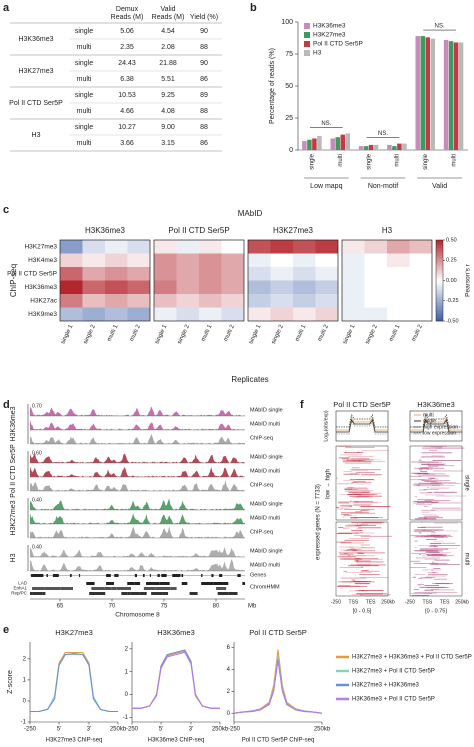 This screenshot has width=474, height=747. What do you see at coordinates (191, 730) in the screenshot?
I see `x-tick-label: 3'` at bounding box center [191, 730].